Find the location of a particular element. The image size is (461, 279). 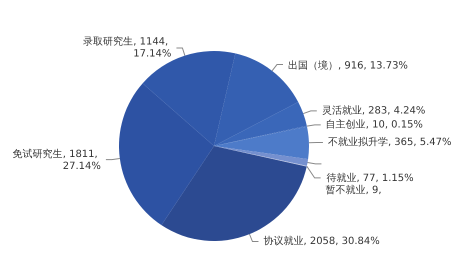

slice-label: 录取研究生, 1144, 17.14% is located at coordinates (127, 47).